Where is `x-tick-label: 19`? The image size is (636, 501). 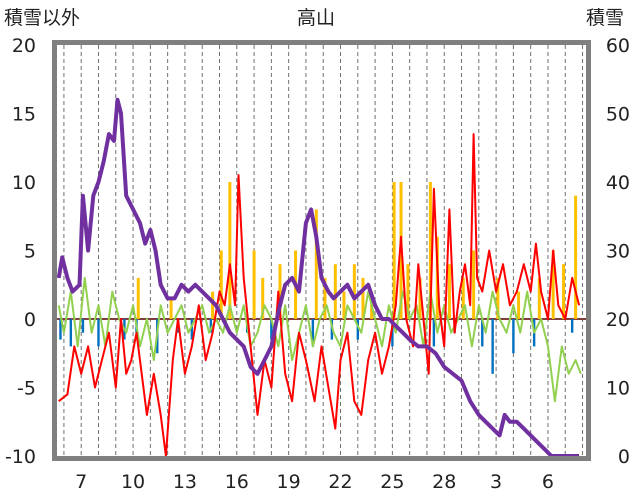 x-tick-label: 19 is located at coordinates (289, 482).